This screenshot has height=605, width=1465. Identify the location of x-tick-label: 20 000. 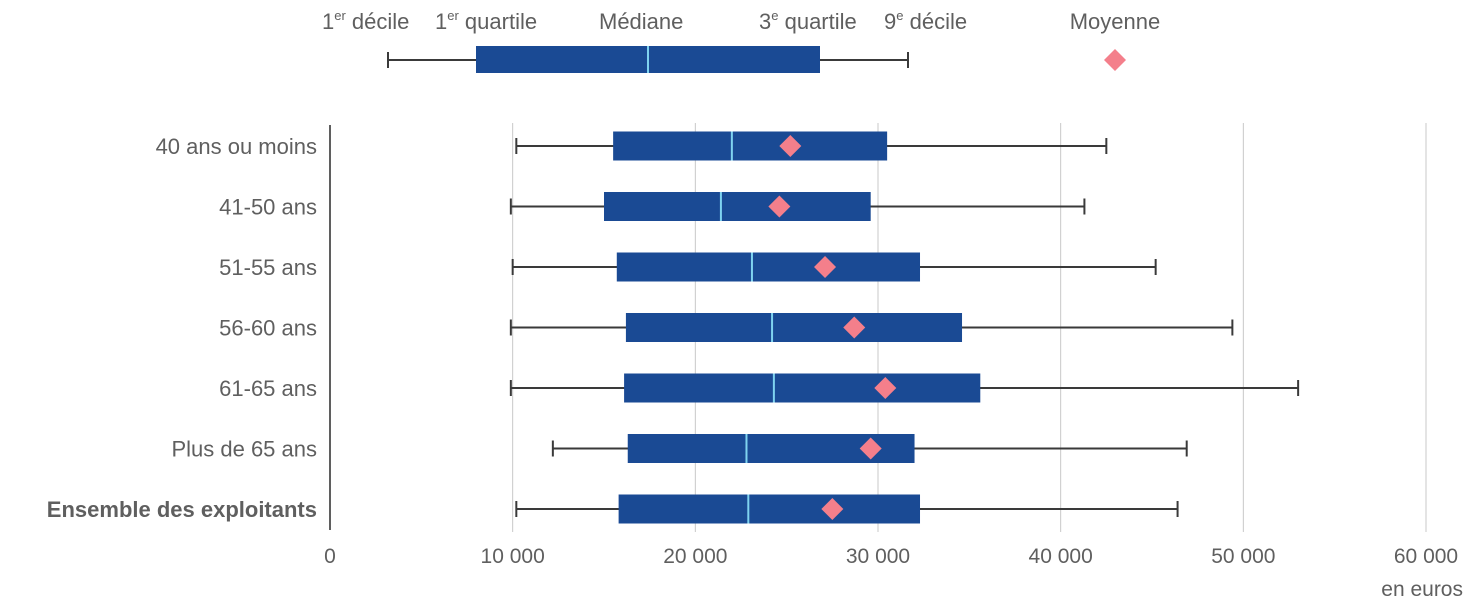
(695, 556).